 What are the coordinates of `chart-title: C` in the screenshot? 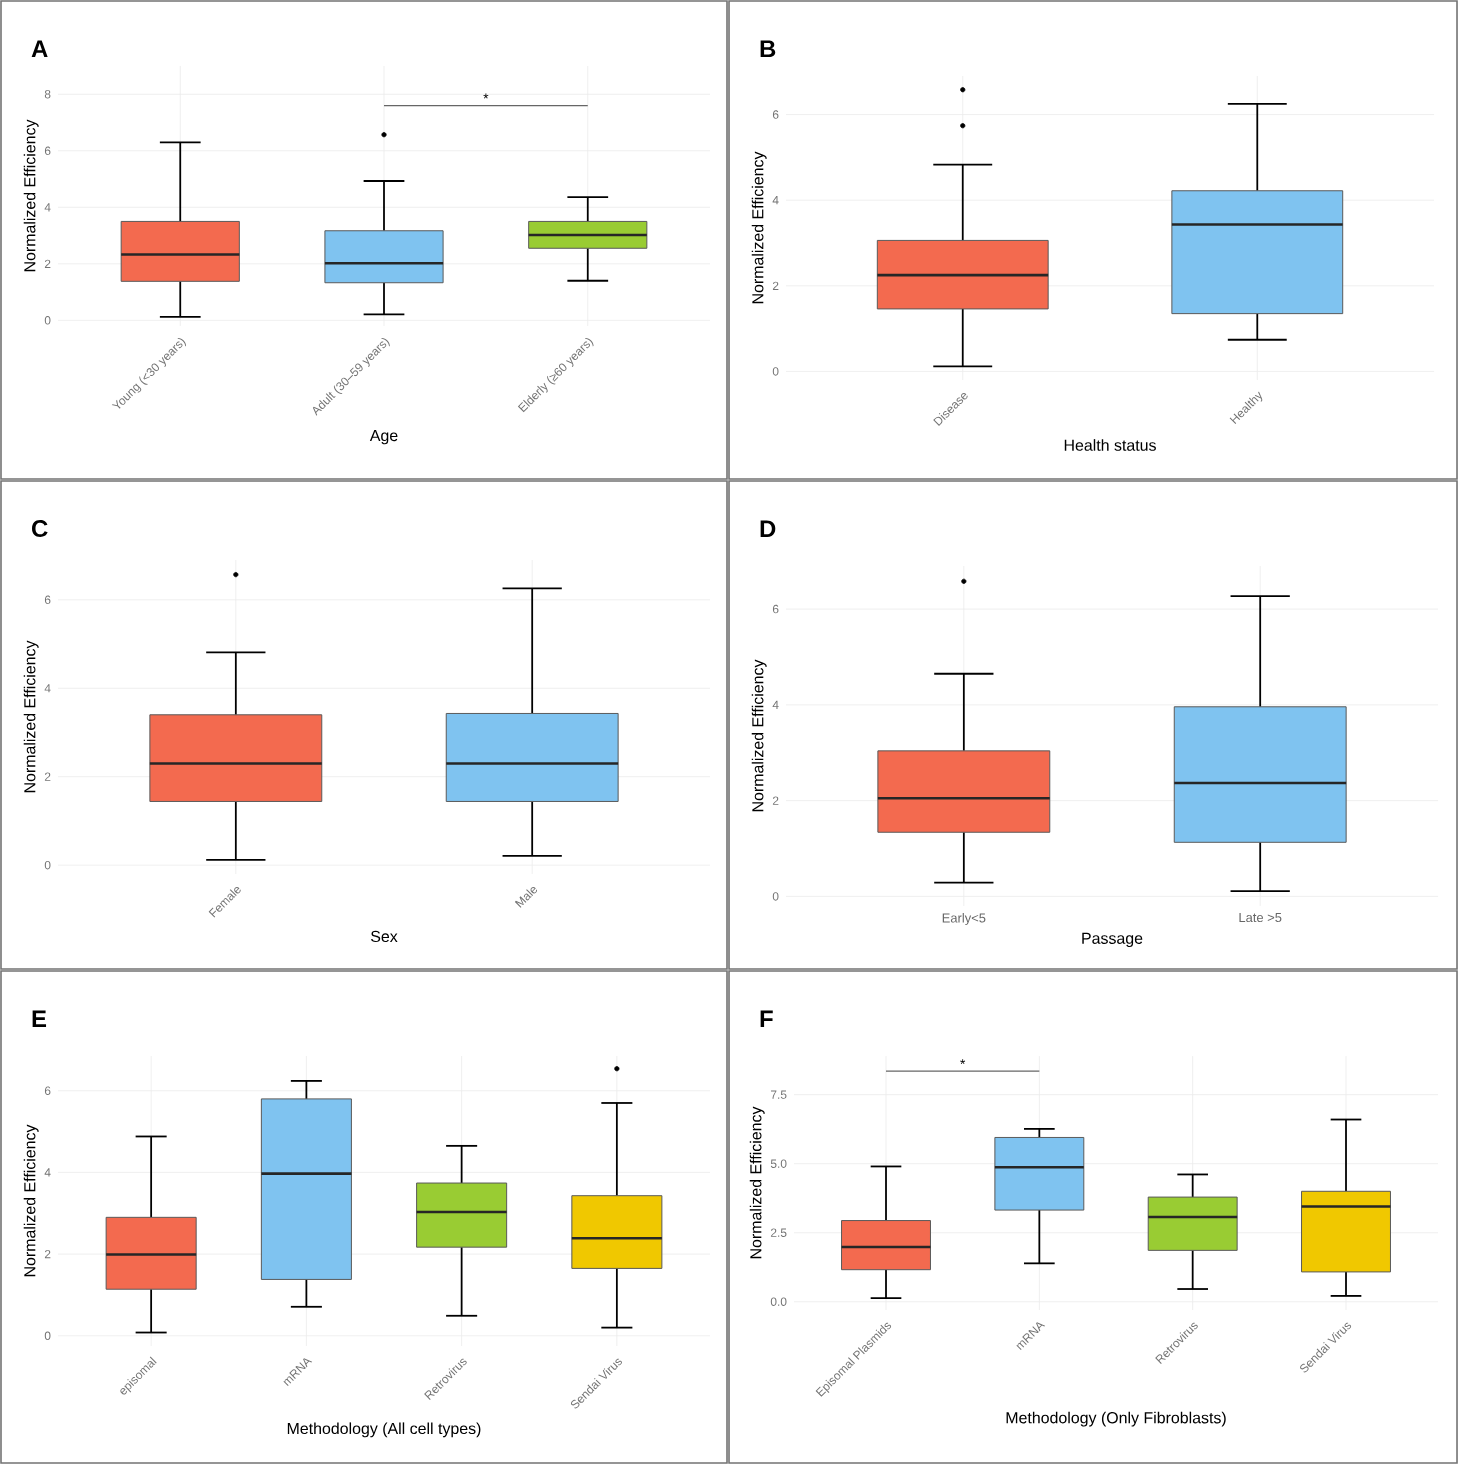 It's located at (40, 528).